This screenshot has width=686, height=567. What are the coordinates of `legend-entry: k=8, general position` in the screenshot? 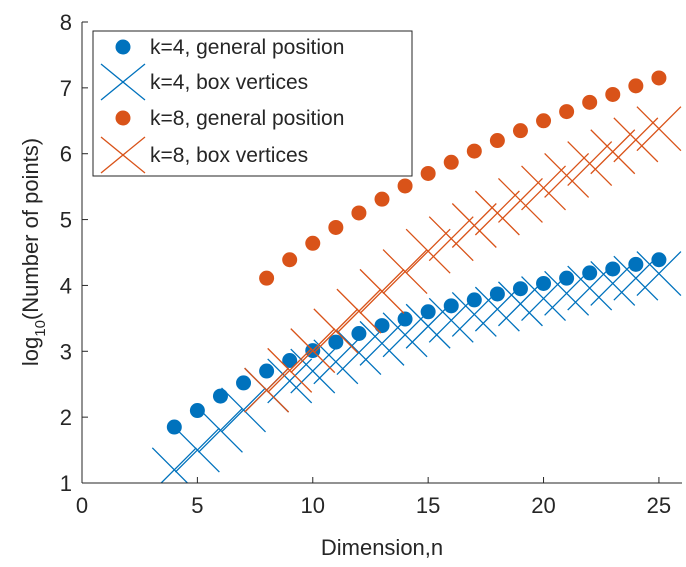 It's located at (229, 118).